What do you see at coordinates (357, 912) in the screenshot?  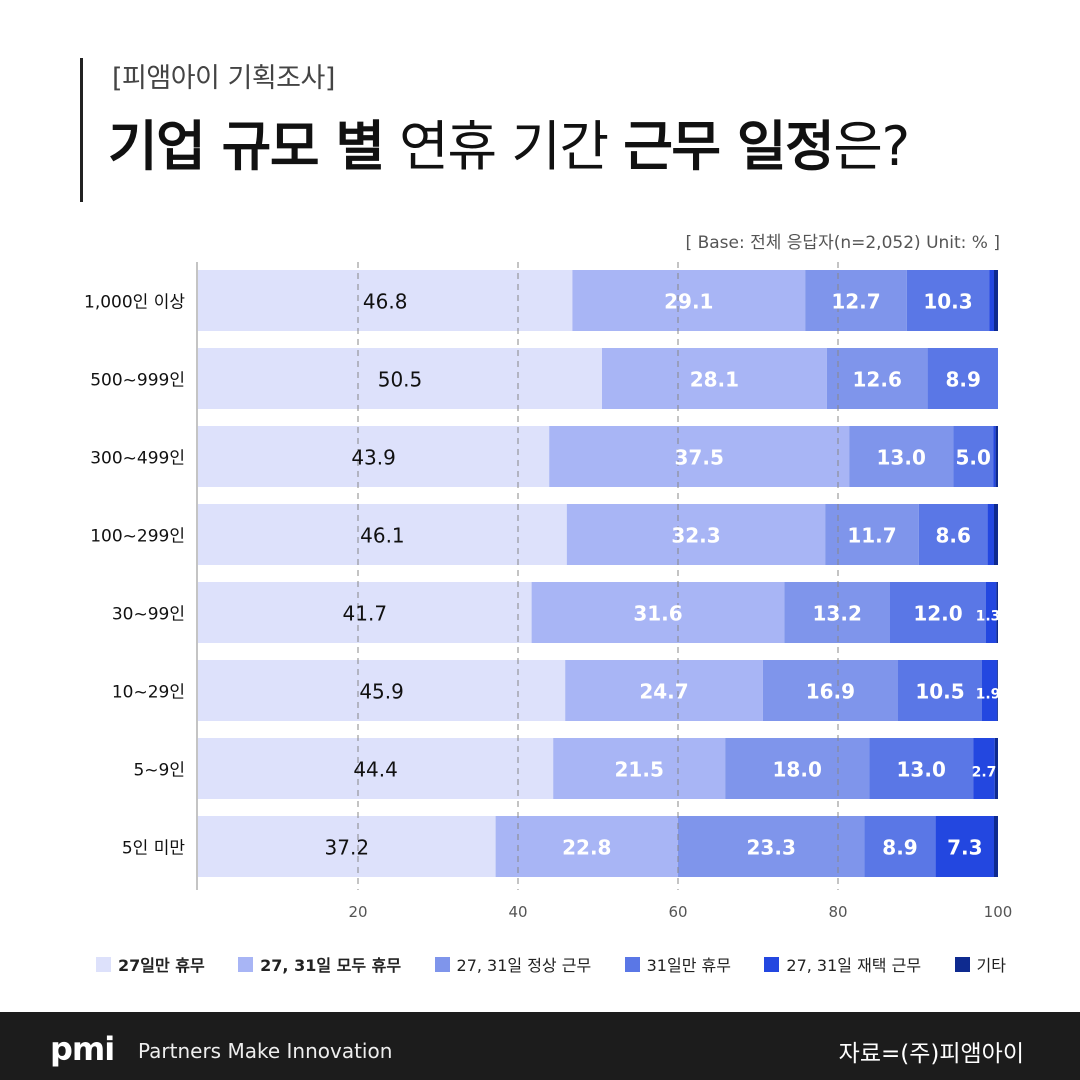 I see `x-tick-label: 20` at bounding box center [357, 912].